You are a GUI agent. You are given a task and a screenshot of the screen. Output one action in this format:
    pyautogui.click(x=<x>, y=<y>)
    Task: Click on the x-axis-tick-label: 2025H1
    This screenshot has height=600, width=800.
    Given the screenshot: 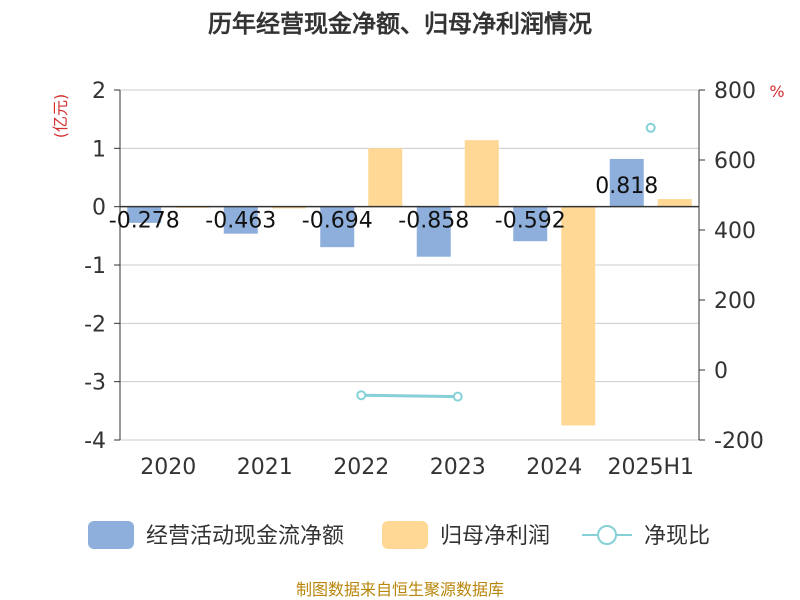 What is the action you would take?
    pyautogui.click(x=650, y=467)
    